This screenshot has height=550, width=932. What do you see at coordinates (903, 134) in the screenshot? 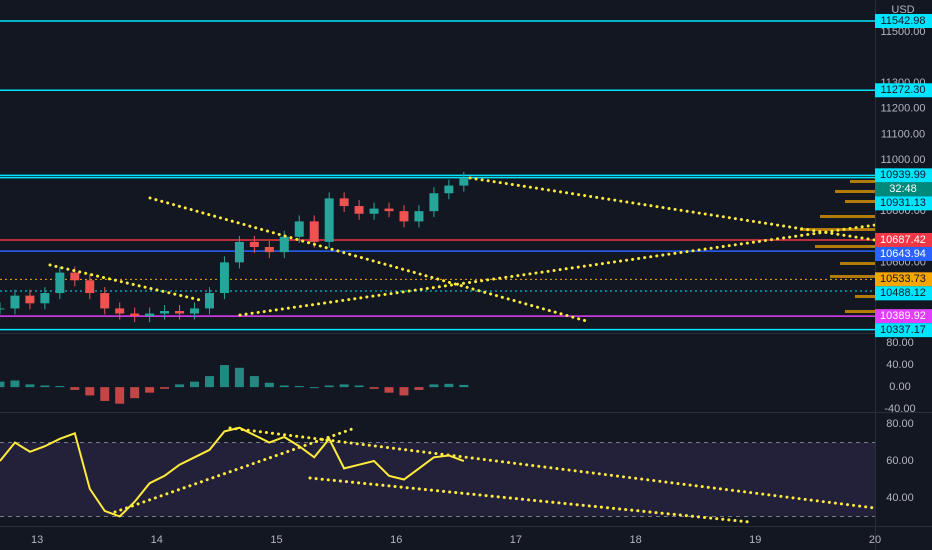
I see `price-tick-label: 11100.00` at bounding box center [903, 134].